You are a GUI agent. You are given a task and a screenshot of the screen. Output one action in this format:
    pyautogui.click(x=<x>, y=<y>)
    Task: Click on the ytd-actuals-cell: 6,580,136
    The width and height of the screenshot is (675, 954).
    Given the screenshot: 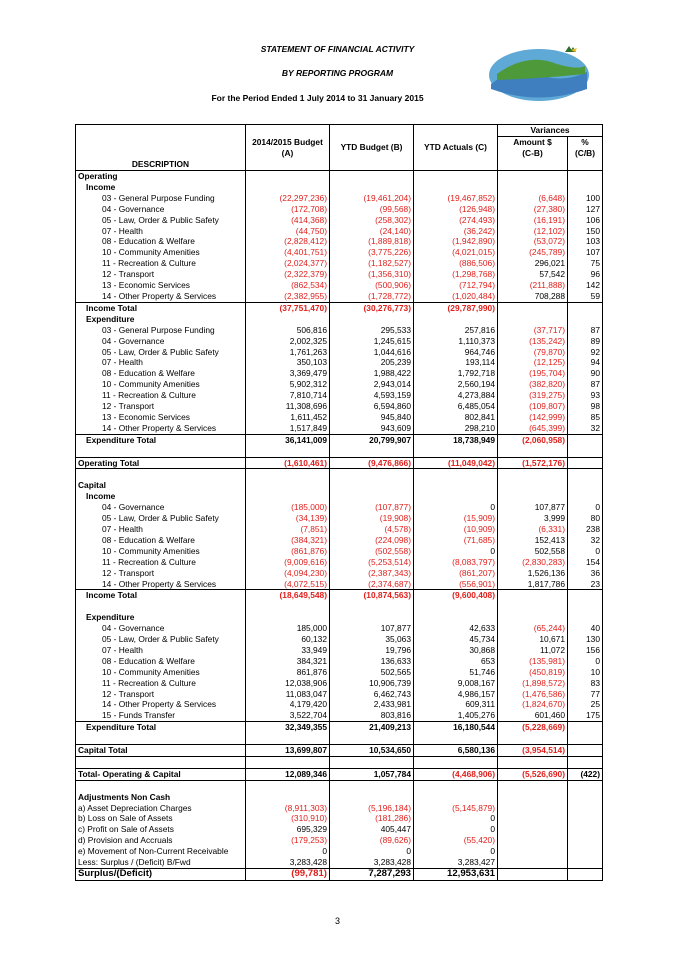 What is the action you would take?
    pyautogui.click(x=455, y=750)
    